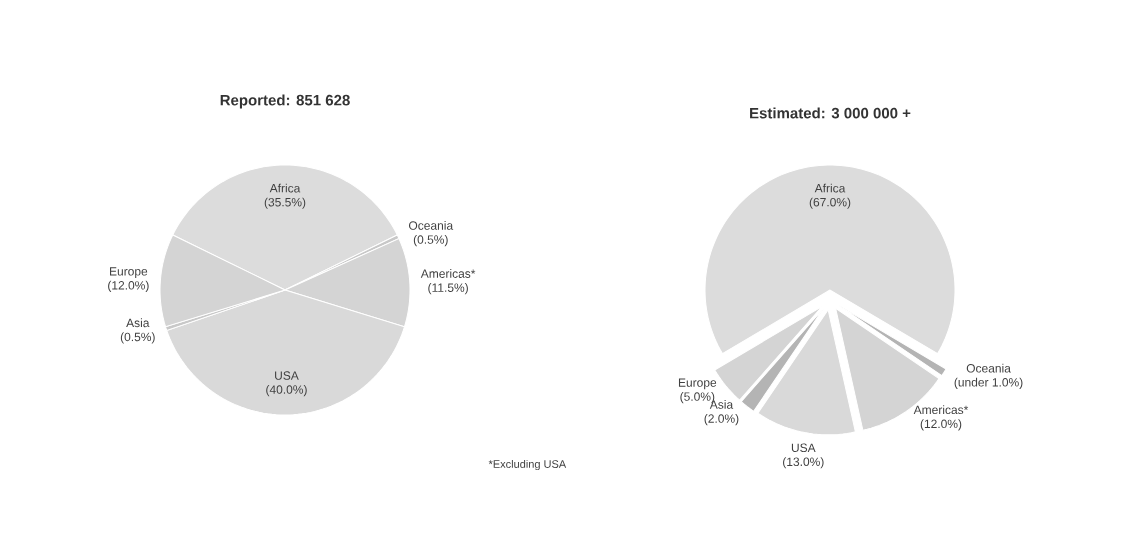 The image size is (1139, 533). Describe the element at coordinates (988, 383) in the screenshot. I see `data-label: (under 1.0%)` at that location.